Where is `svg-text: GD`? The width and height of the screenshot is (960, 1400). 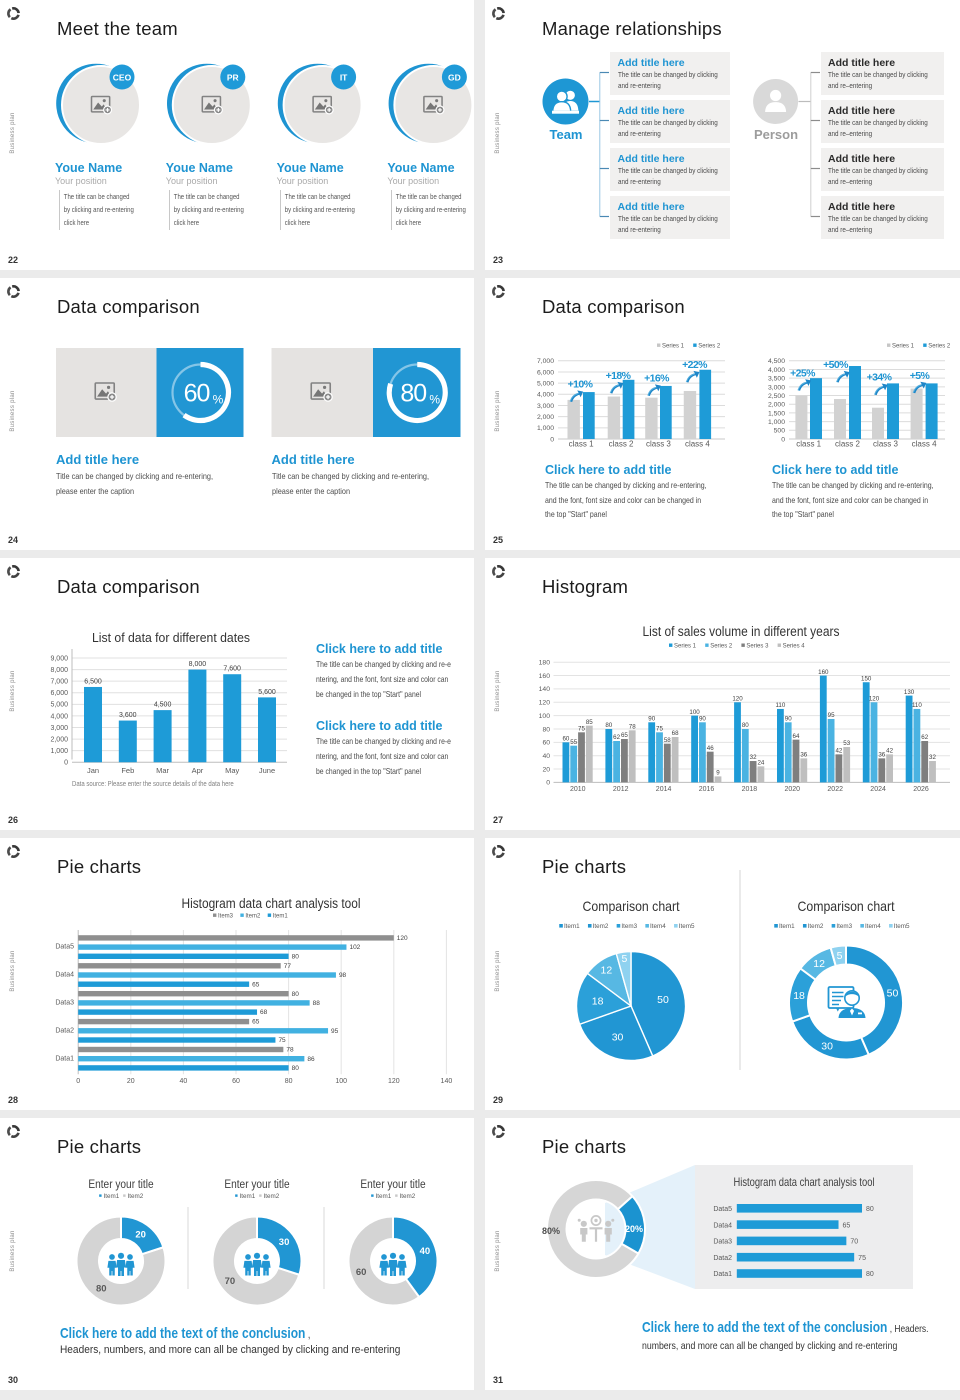
svg-text: GD is located at coordinates (454, 78).